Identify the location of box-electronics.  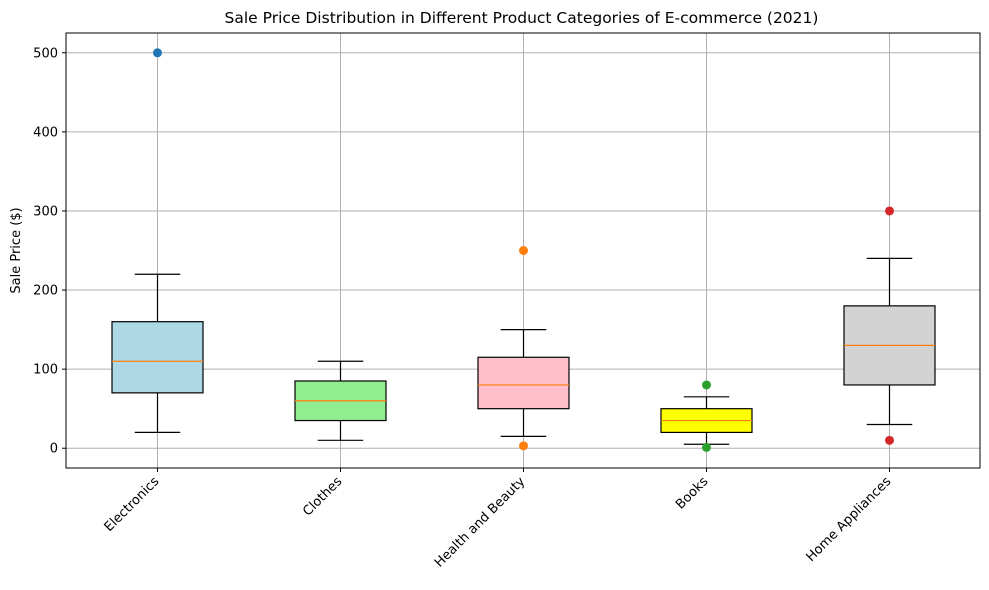
(157, 241).